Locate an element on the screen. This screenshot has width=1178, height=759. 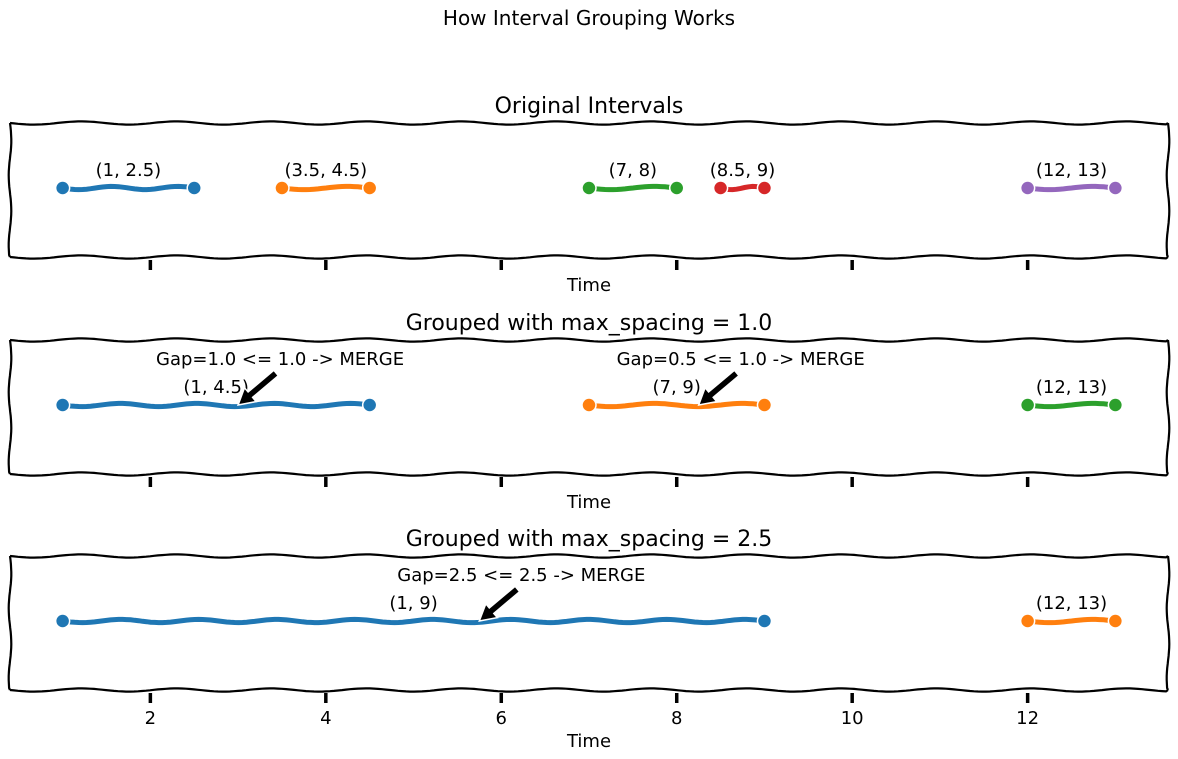
annotation-text: Gap=0.5 <= 1.0 -> MERGE is located at coordinates (741, 359).